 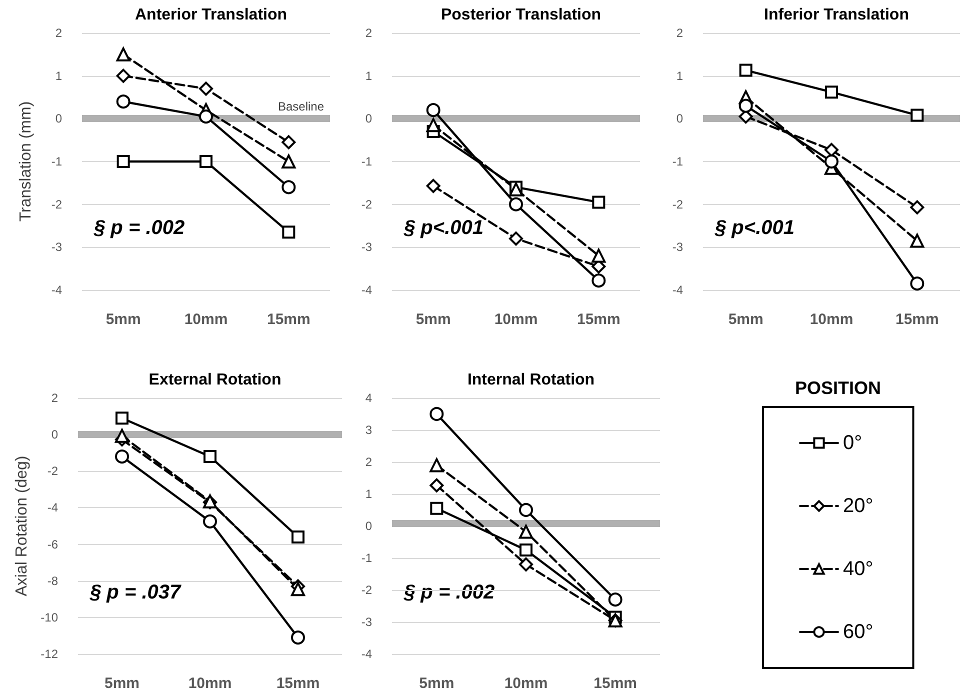 I want to click on y-tick-label: -10, so click(x=49, y=617).